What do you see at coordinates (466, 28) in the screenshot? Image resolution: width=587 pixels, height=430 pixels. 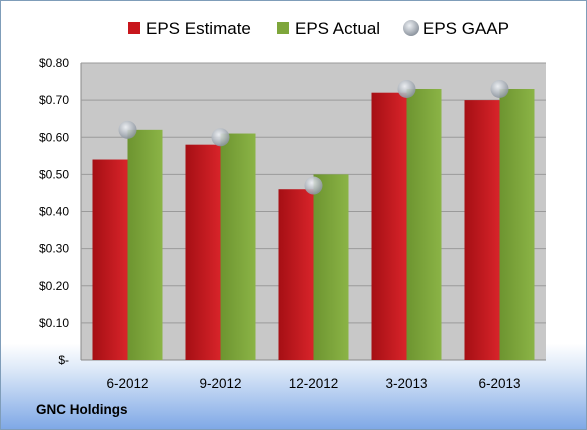 I see `legend-label: EPS GAAP` at bounding box center [466, 28].